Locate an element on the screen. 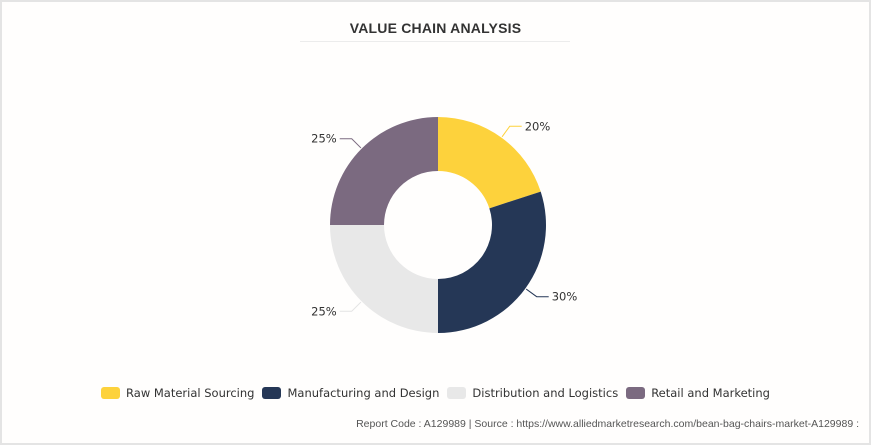 This screenshot has height=445, width=871. legend-item: Manufacturing and Design is located at coordinates (350, 393).